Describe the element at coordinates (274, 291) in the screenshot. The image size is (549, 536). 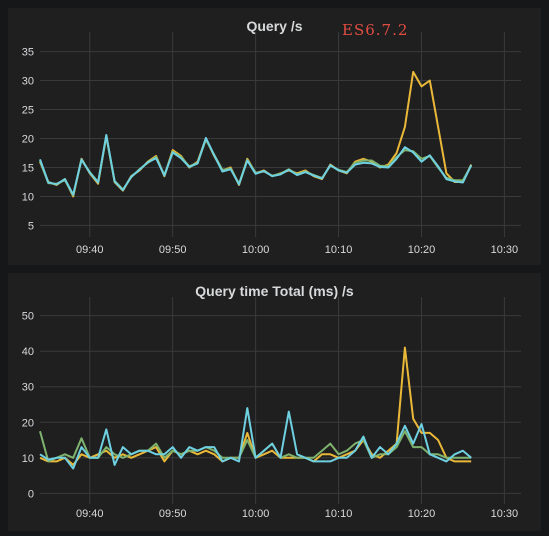
I see `panel-title-query-time: Query time Total (ms) /s` at that location.